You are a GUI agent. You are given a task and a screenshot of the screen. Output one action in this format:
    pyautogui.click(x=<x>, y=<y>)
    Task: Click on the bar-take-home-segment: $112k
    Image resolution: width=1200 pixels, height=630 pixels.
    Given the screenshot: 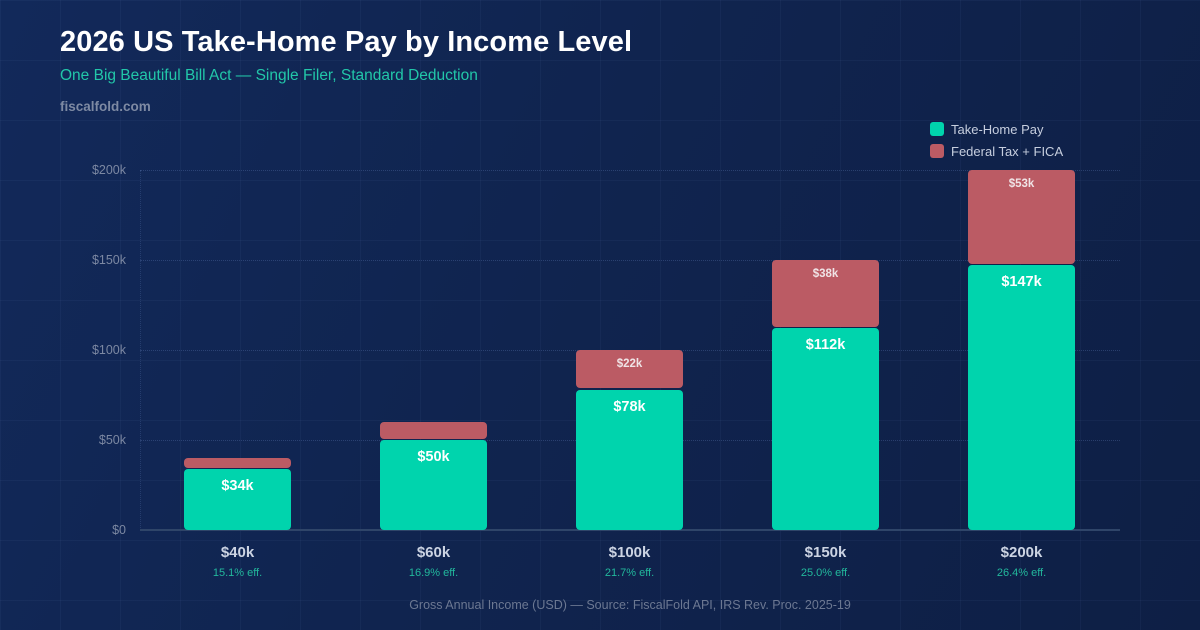 What is the action you would take?
    pyautogui.click(x=825, y=429)
    